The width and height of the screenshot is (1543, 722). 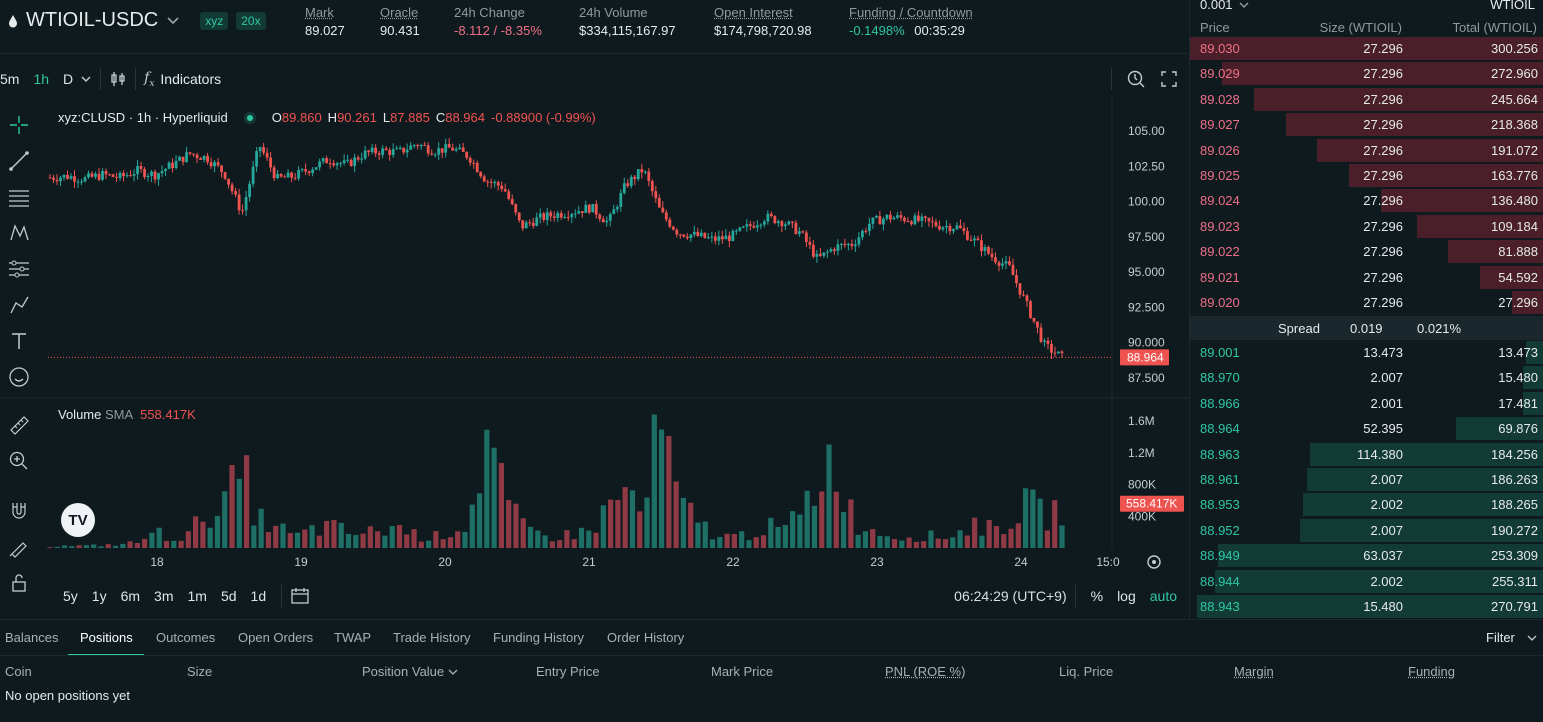 I want to click on tab-outcomes: Outcomes, so click(x=186, y=637).